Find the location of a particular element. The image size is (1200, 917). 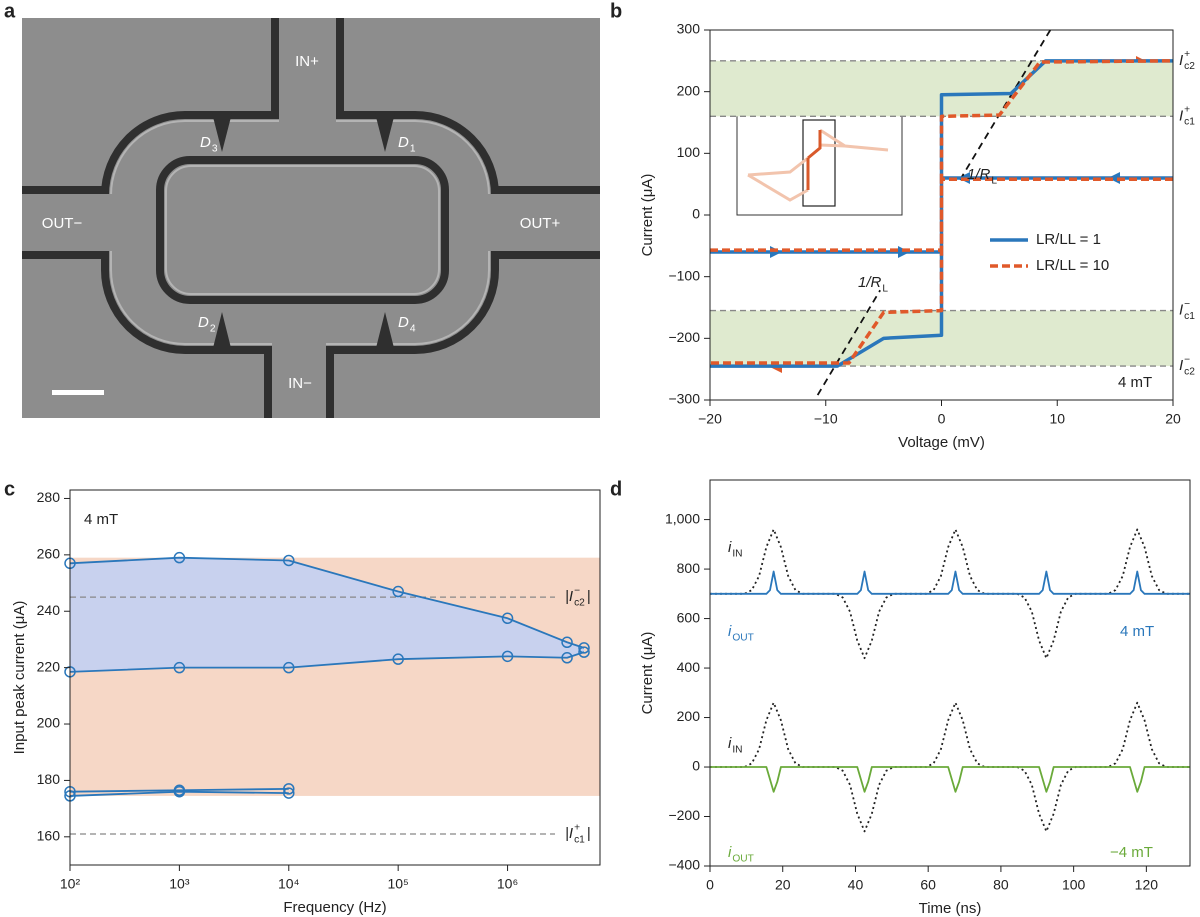

y-axis-label: Current (μA) is located at coordinates (647, 215).